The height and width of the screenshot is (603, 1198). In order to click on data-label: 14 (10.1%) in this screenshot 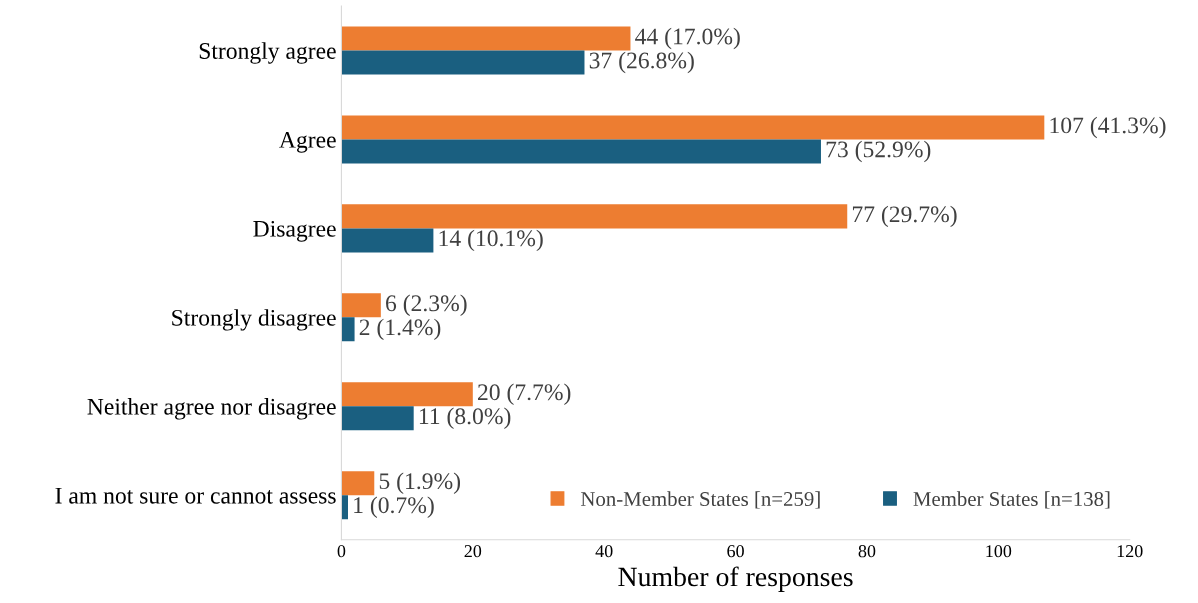, I will do `click(491, 240)`.